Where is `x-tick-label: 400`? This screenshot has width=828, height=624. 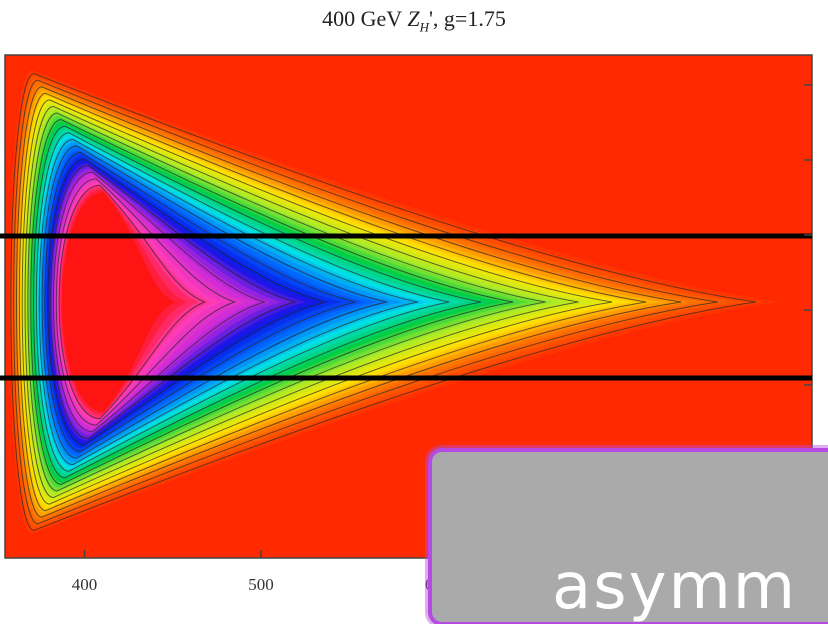
x-tick-label: 400 is located at coordinates (85, 584).